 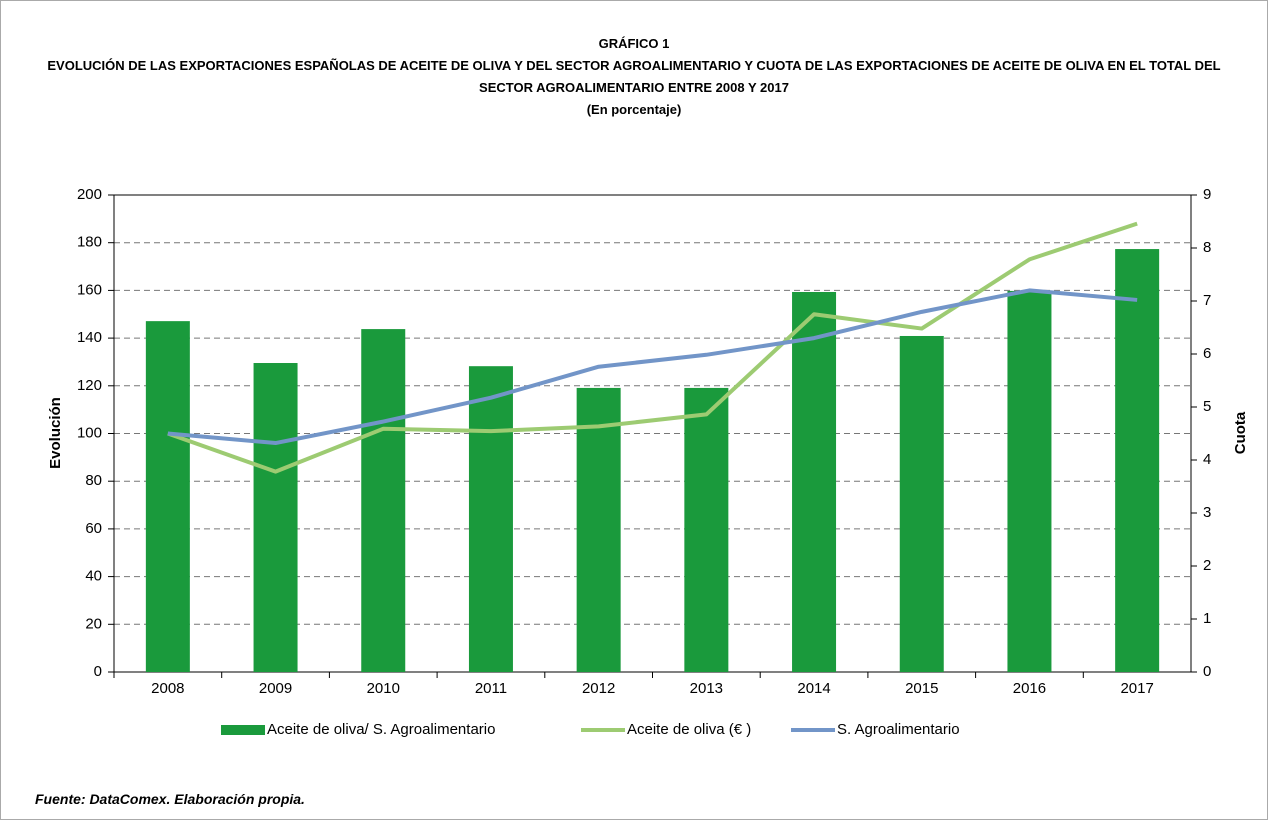 What do you see at coordinates (706, 688) in the screenshot?
I see `x-tick-label: 2013` at bounding box center [706, 688].